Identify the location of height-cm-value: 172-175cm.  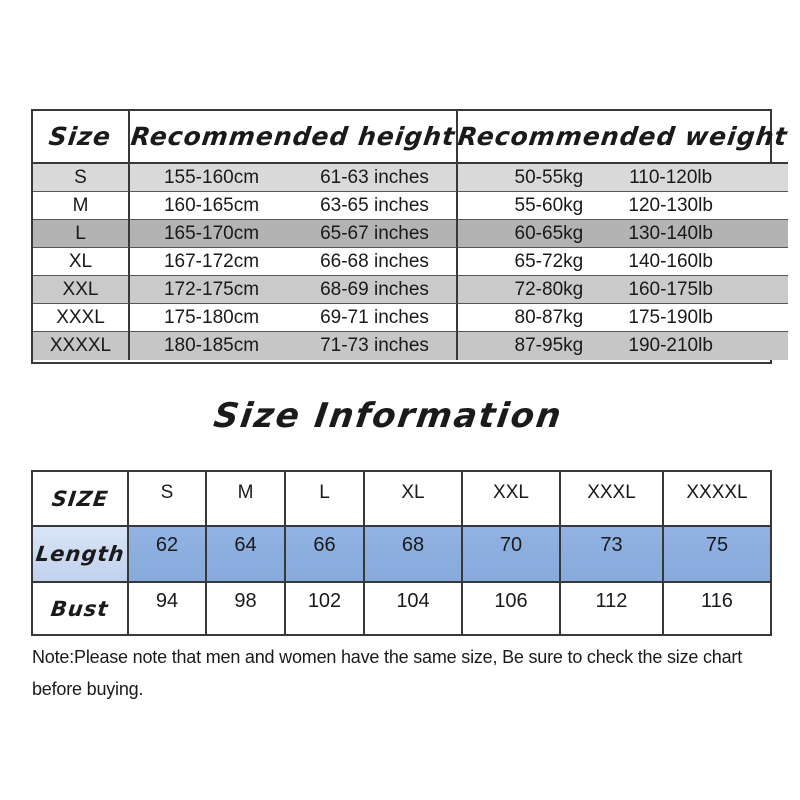
(211, 289).